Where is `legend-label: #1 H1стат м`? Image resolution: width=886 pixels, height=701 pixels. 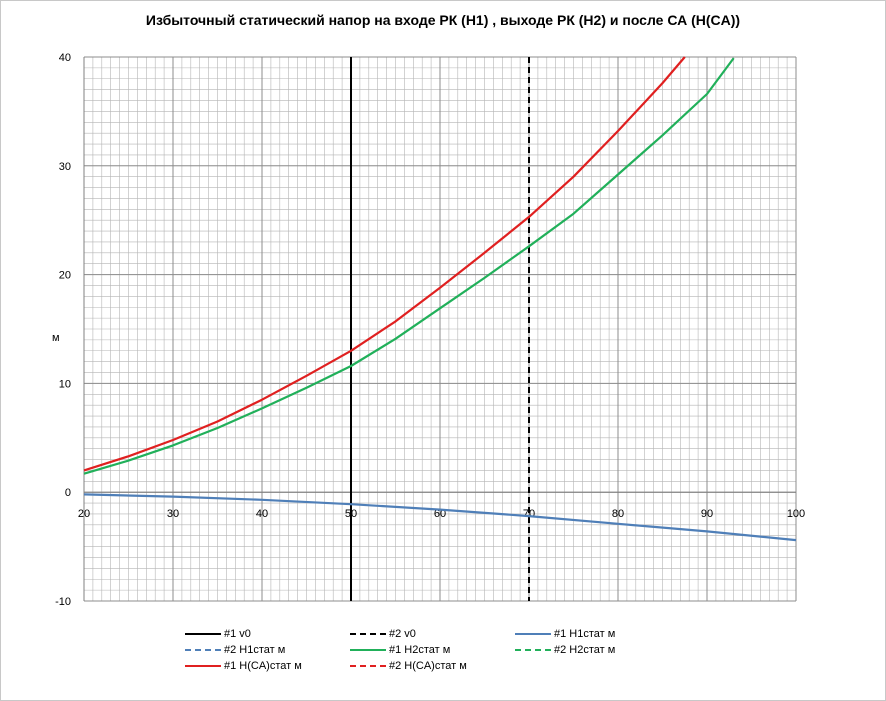
legend-label: #1 H1стат м is located at coordinates (585, 633).